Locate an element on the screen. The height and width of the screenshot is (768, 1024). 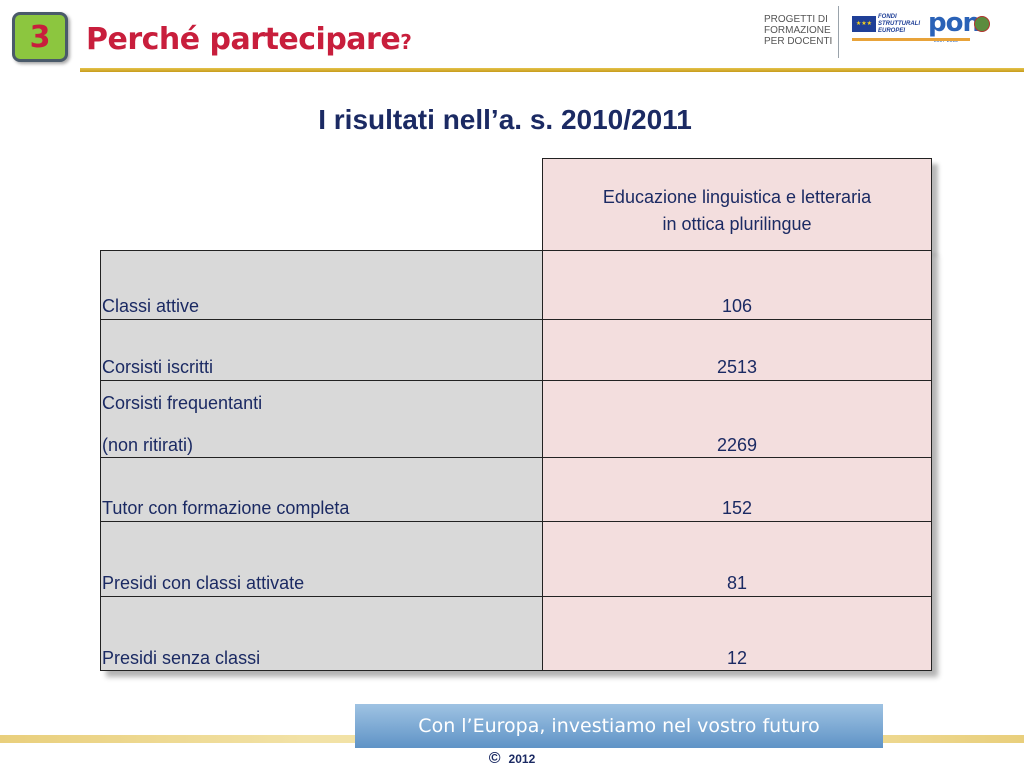
row-value: 106 is located at coordinates (737, 306).